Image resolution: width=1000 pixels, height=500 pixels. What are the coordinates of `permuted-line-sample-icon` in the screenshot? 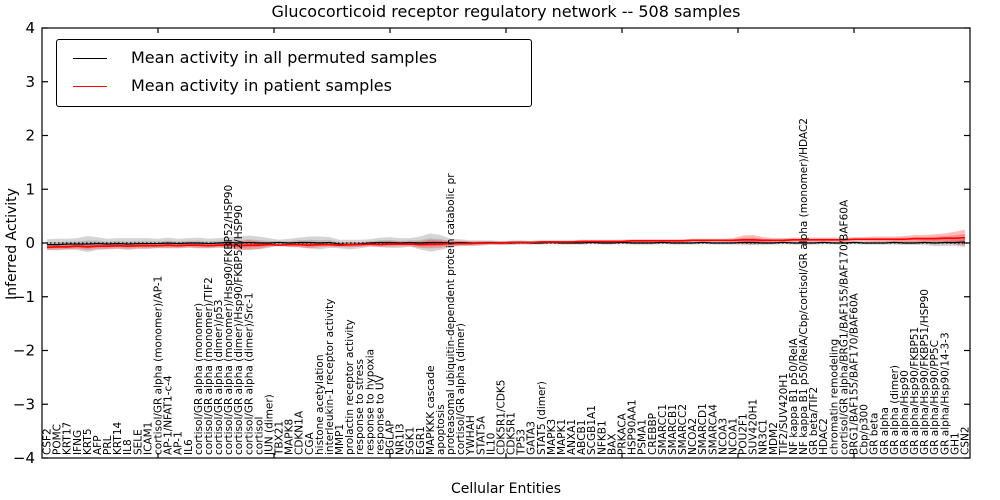 It's located at (90, 58).